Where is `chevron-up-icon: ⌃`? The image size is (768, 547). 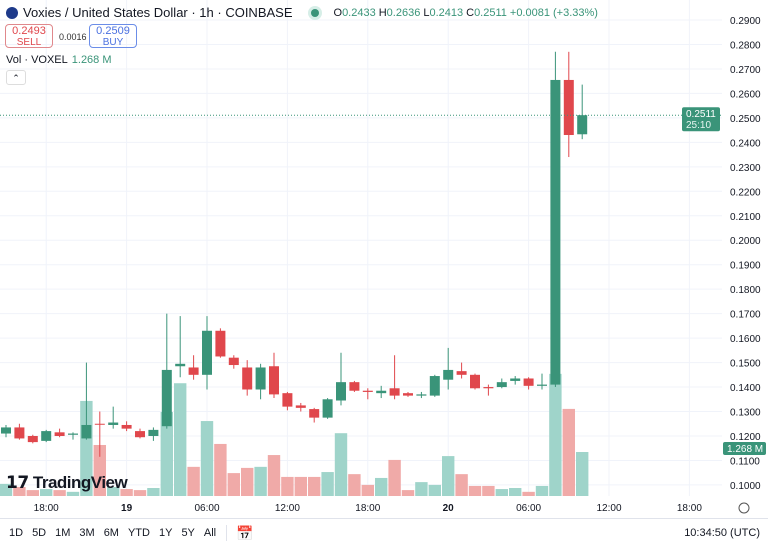
chevron-up-icon: ⌃ is located at coordinates (16, 77).